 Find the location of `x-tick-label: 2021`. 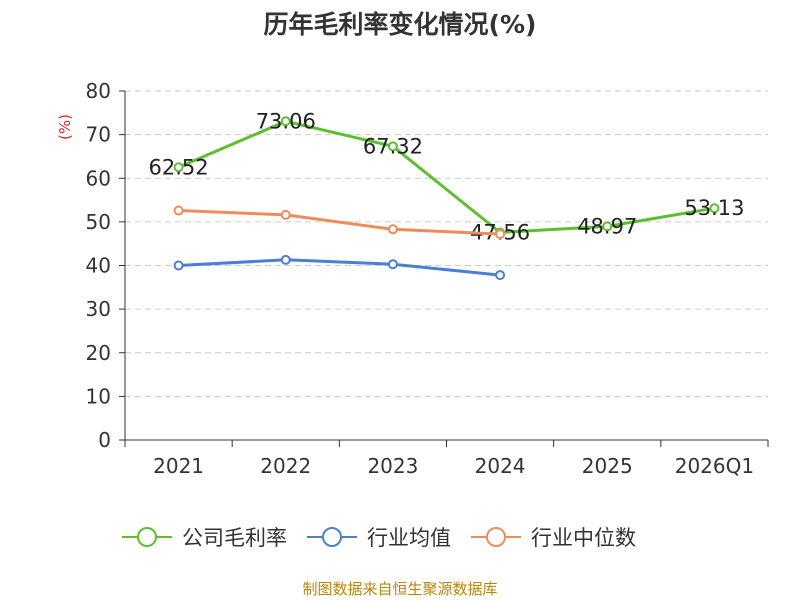

x-tick-label: 2021 is located at coordinates (178, 466).